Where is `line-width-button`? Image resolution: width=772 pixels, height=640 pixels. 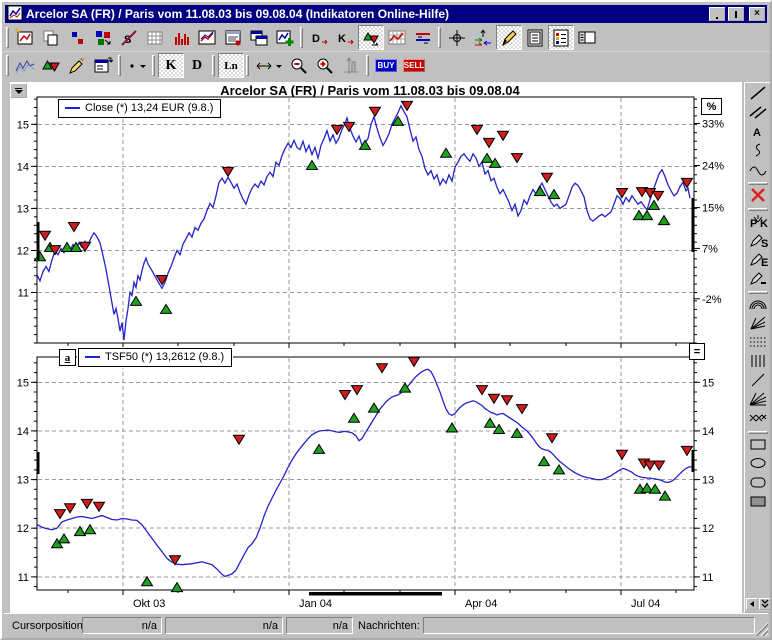 line-width-button is located at coordinates (137, 65).